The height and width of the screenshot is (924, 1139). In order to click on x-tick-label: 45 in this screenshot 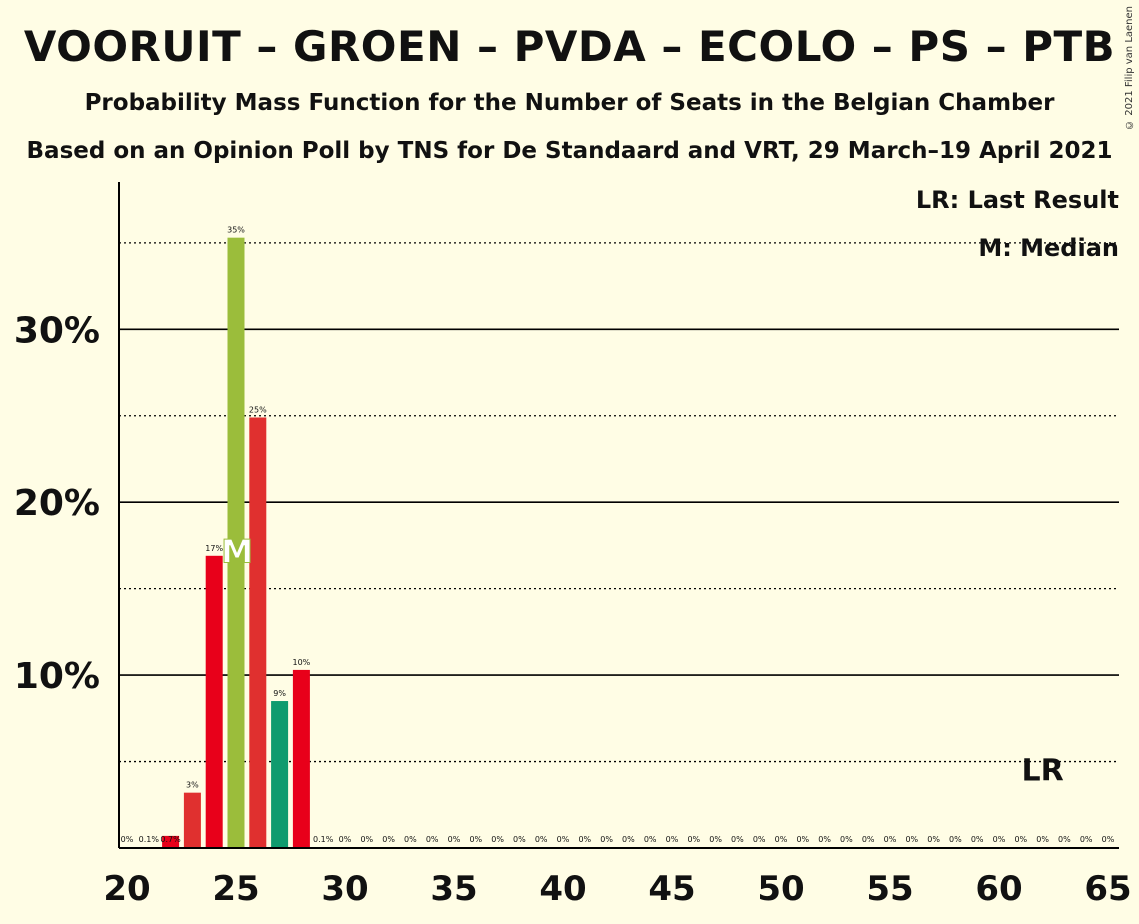, I will do `click(671, 889)`.